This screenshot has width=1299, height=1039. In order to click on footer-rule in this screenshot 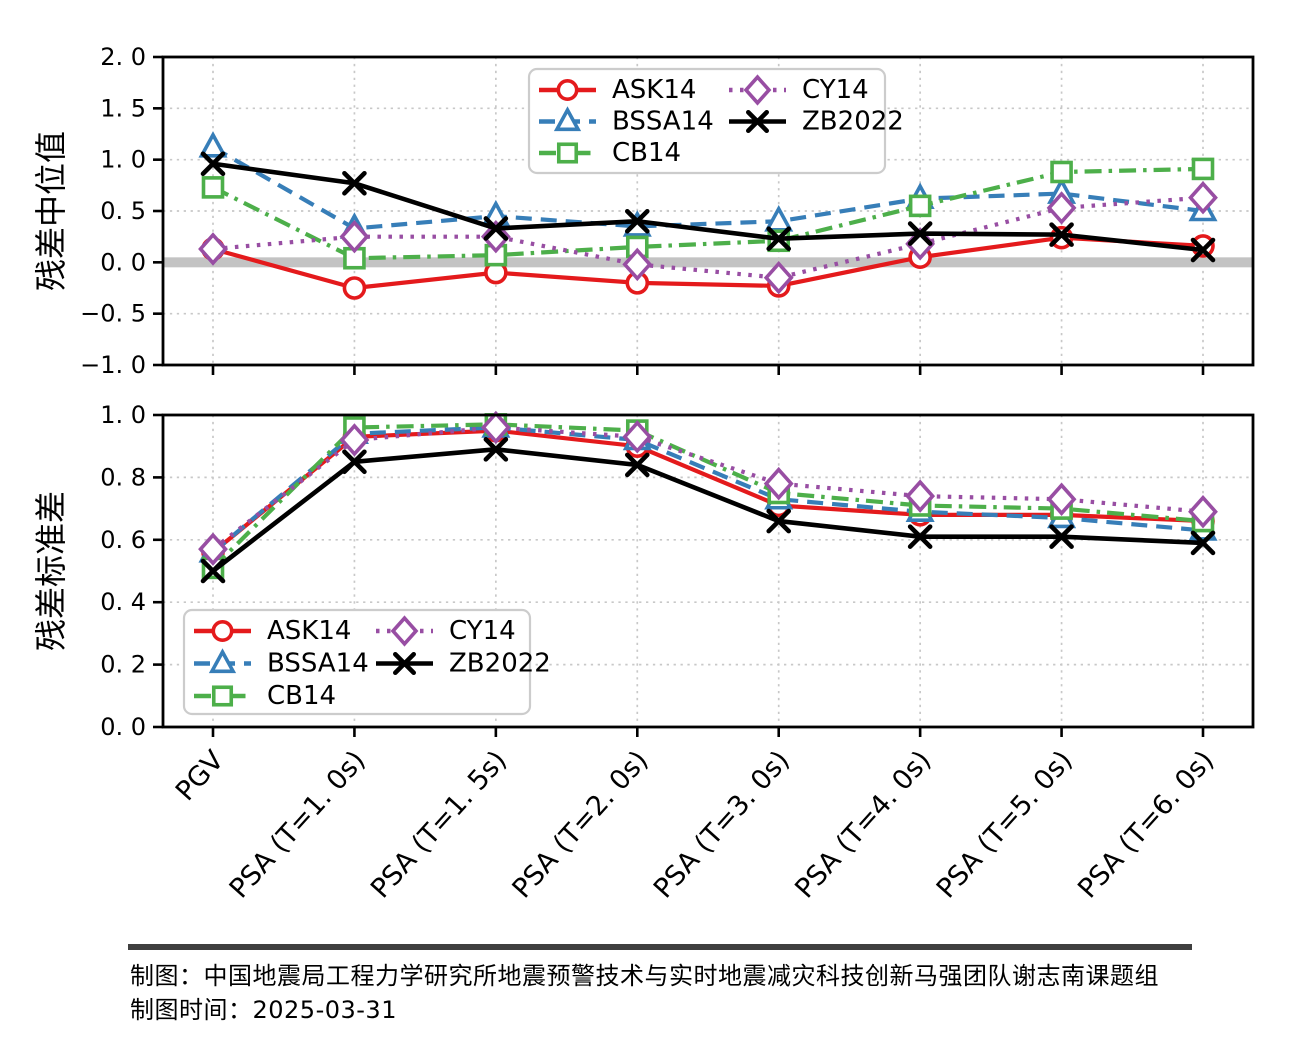, I will do `click(660, 947)`.